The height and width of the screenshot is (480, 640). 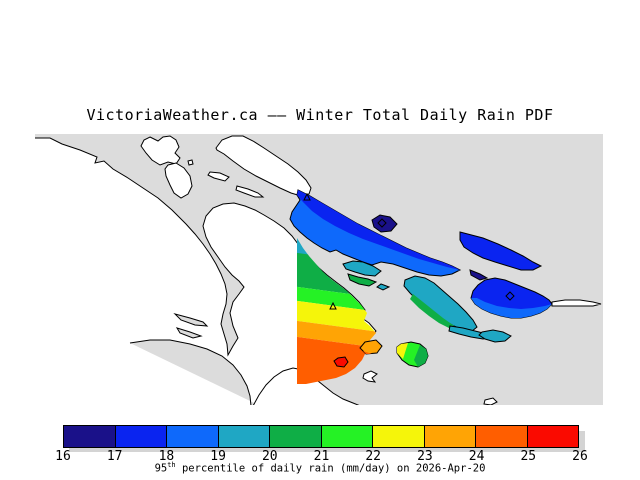 What do you see at coordinates (341, 362) in the screenshot?
I see `map-region-island-red-blob` at bounding box center [341, 362].